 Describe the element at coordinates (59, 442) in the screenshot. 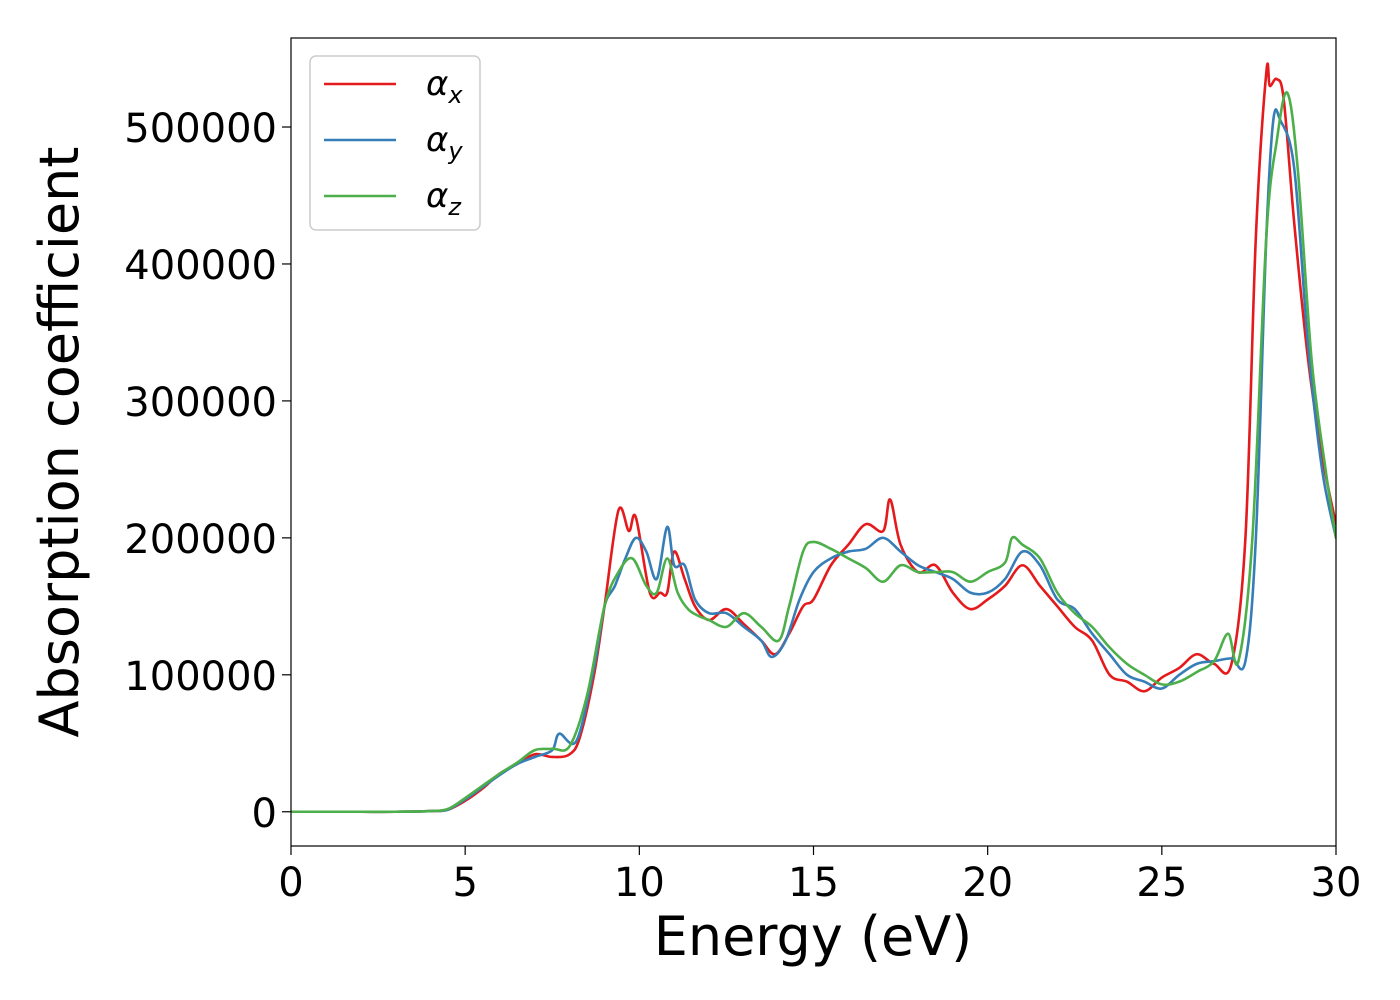

I see `y-axis-label: Absorption coefficient` at that location.